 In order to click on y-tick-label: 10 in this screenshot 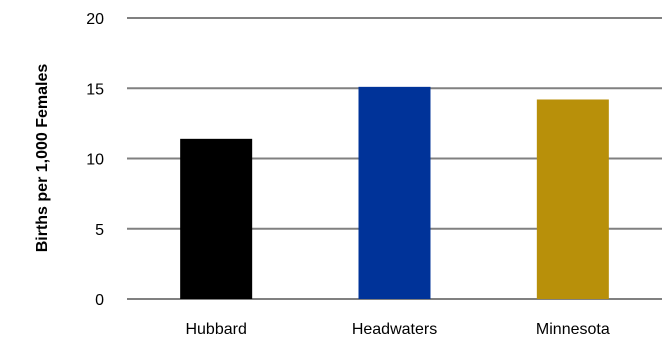, I will do `click(95, 160)`.